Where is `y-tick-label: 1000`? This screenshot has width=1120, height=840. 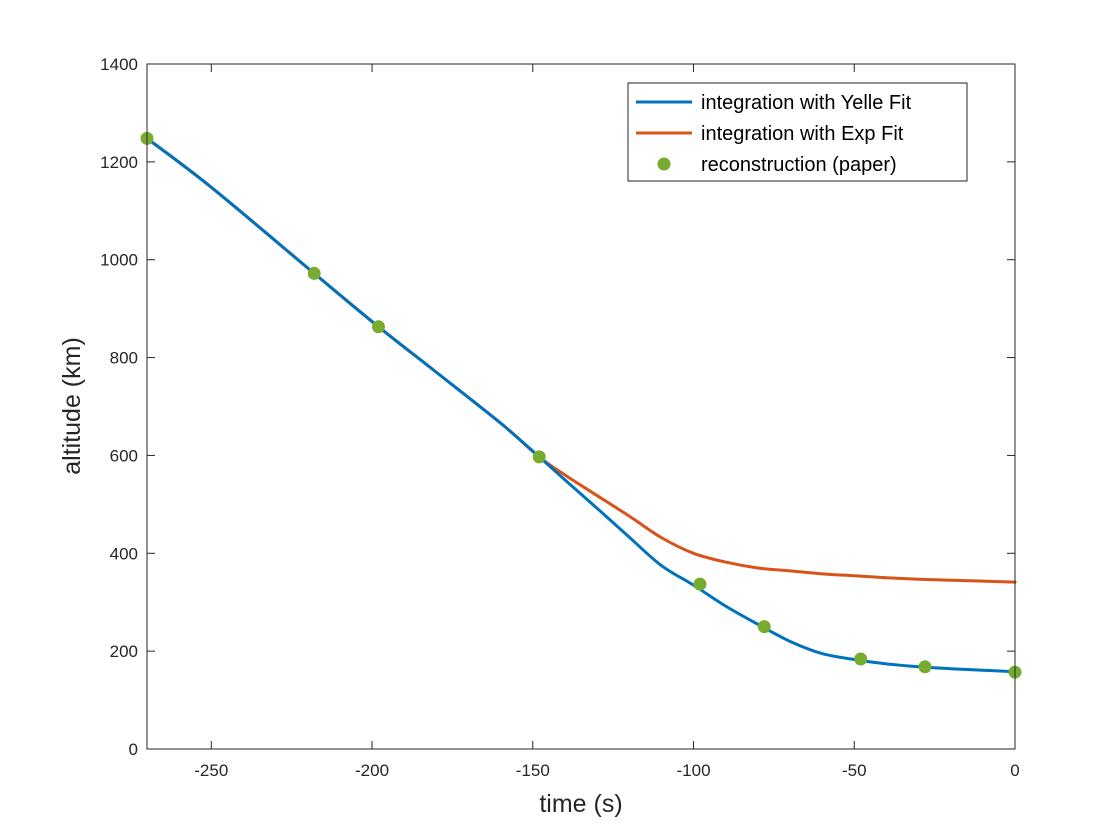 y-tick-label: 1000 is located at coordinates (119, 260).